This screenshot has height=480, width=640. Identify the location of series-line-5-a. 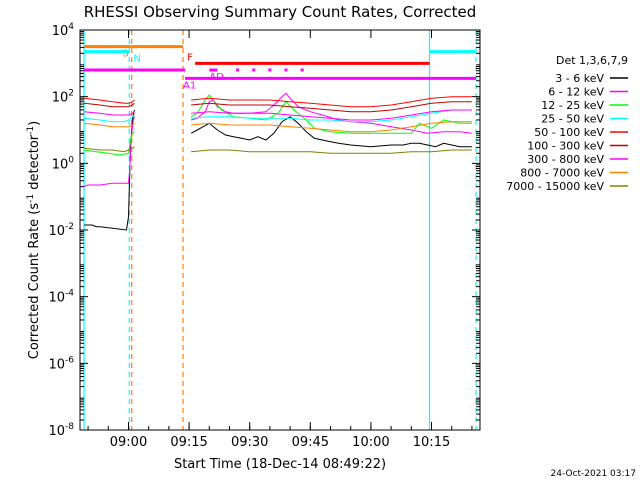
(109, 105).